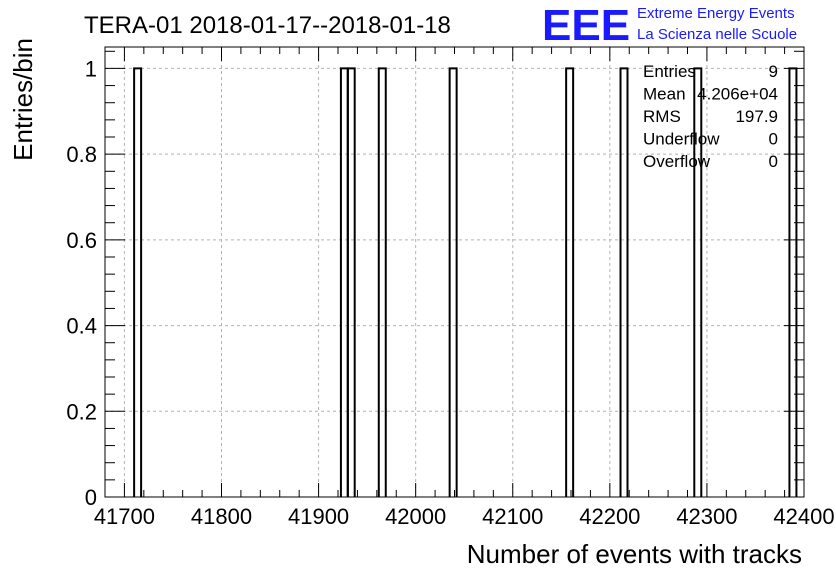 The height and width of the screenshot is (572, 836). What do you see at coordinates (609, 516) in the screenshot?
I see `x-tick-label: 42200` at bounding box center [609, 516].